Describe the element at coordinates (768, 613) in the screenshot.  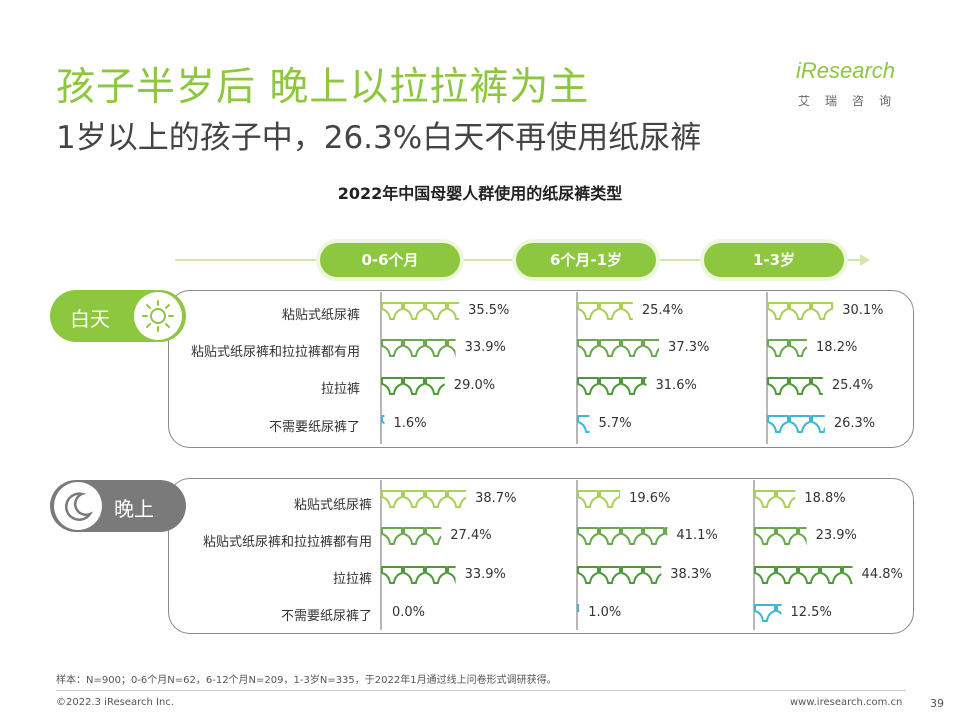
I see `night-bar-2-none` at that location.